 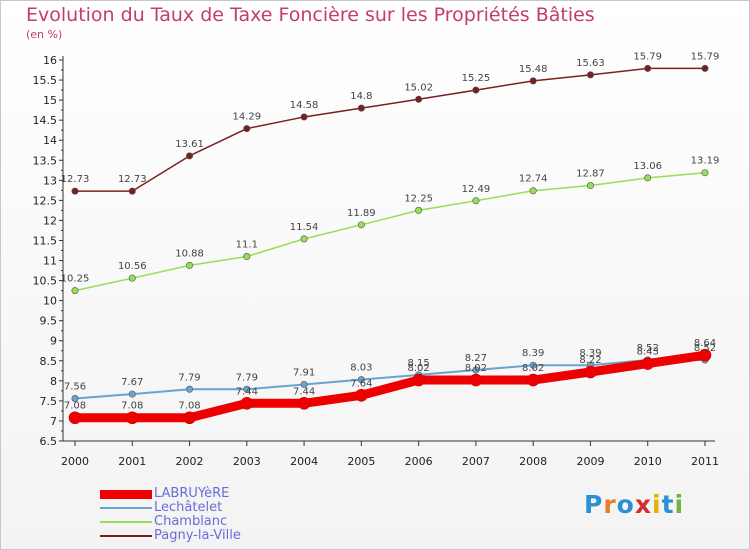 What do you see at coordinates (590, 461) in the screenshot?
I see `x-tick-label: 2009` at bounding box center [590, 461].